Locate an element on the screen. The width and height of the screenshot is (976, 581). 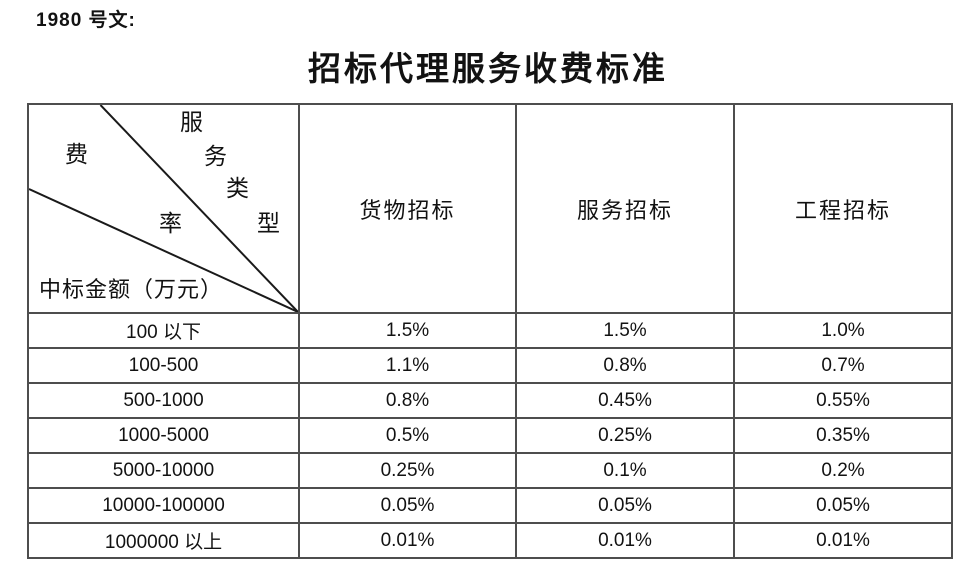
bid-amount-cell: 100 以下 is located at coordinates (163, 330).